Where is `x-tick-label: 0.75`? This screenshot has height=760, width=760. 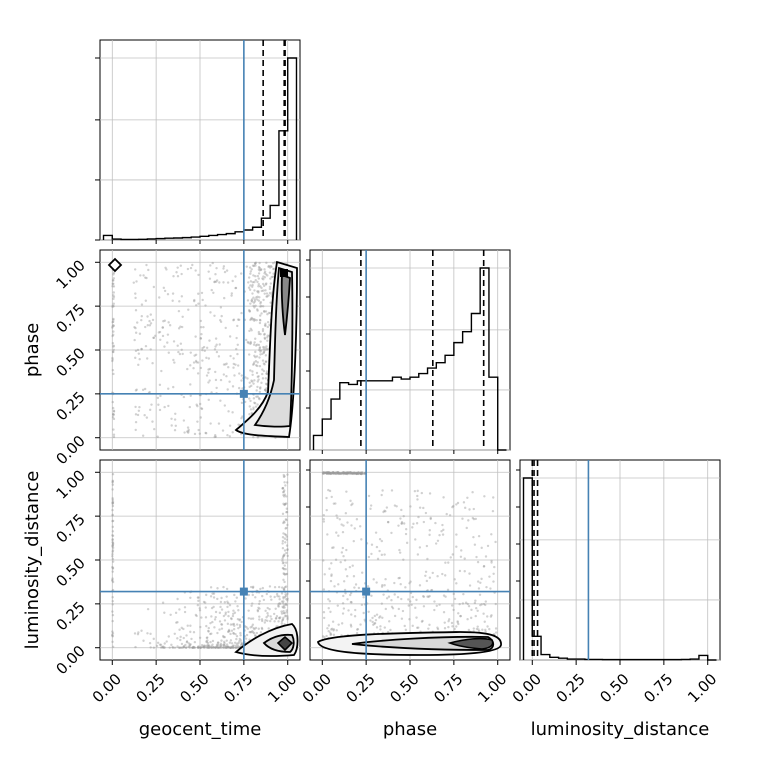 x-tick-label: 0.75 is located at coordinates (238, 688).